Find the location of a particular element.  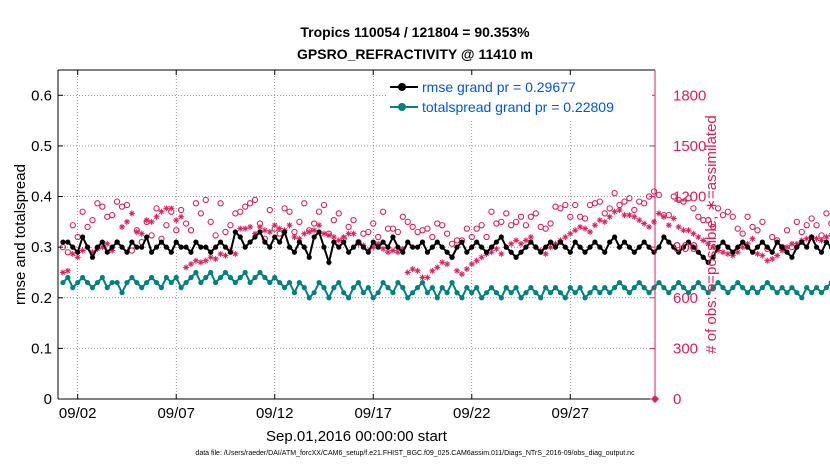

x-tick-label: 09/12 is located at coordinates (275, 413).